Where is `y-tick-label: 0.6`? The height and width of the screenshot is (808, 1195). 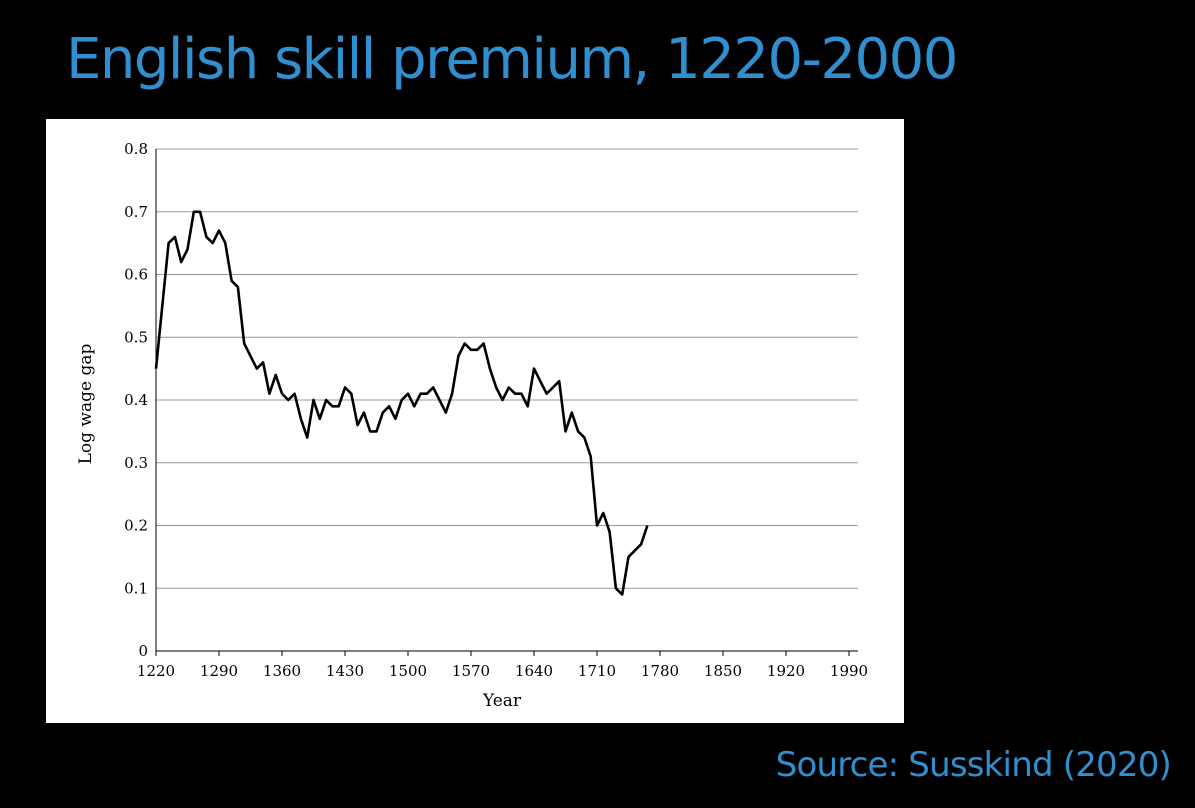
y-tick-label: 0.6 is located at coordinates (136, 275).